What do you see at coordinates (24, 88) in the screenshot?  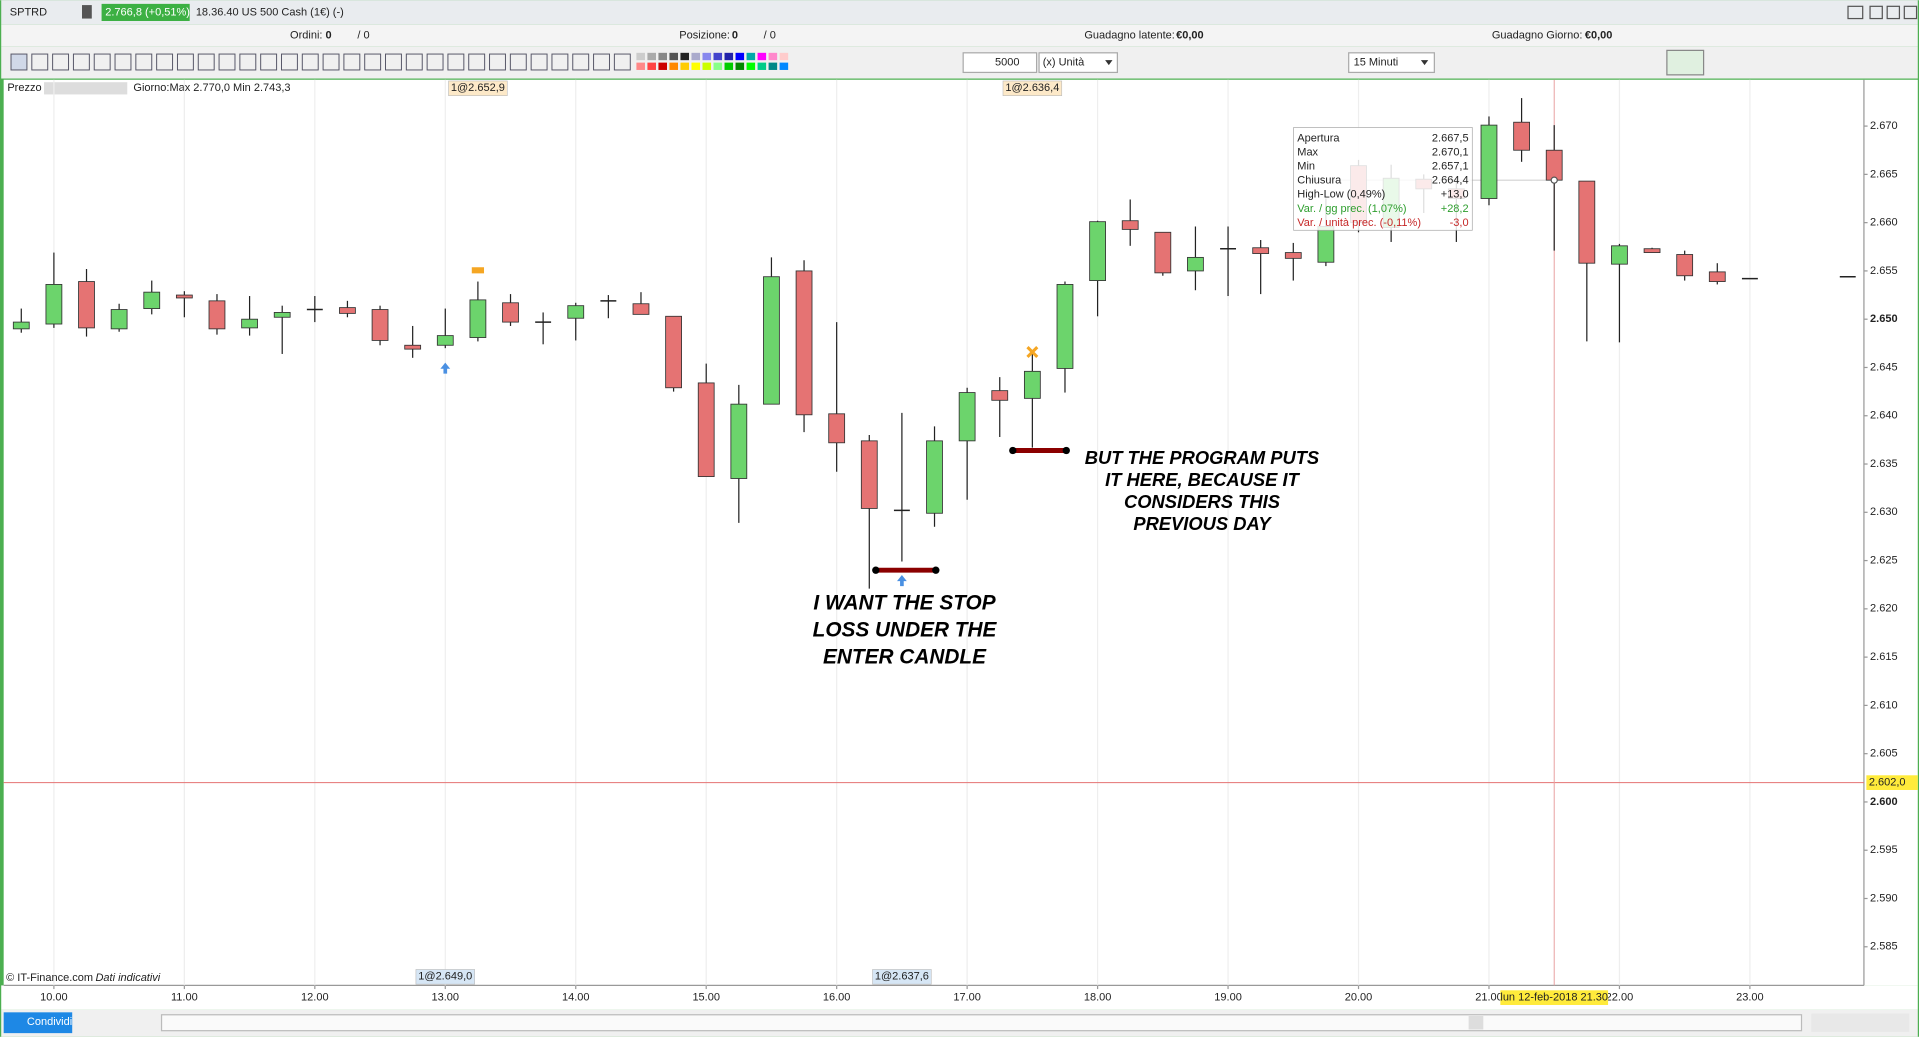 I see `chart-label: Prezzo` at bounding box center [24, 88].